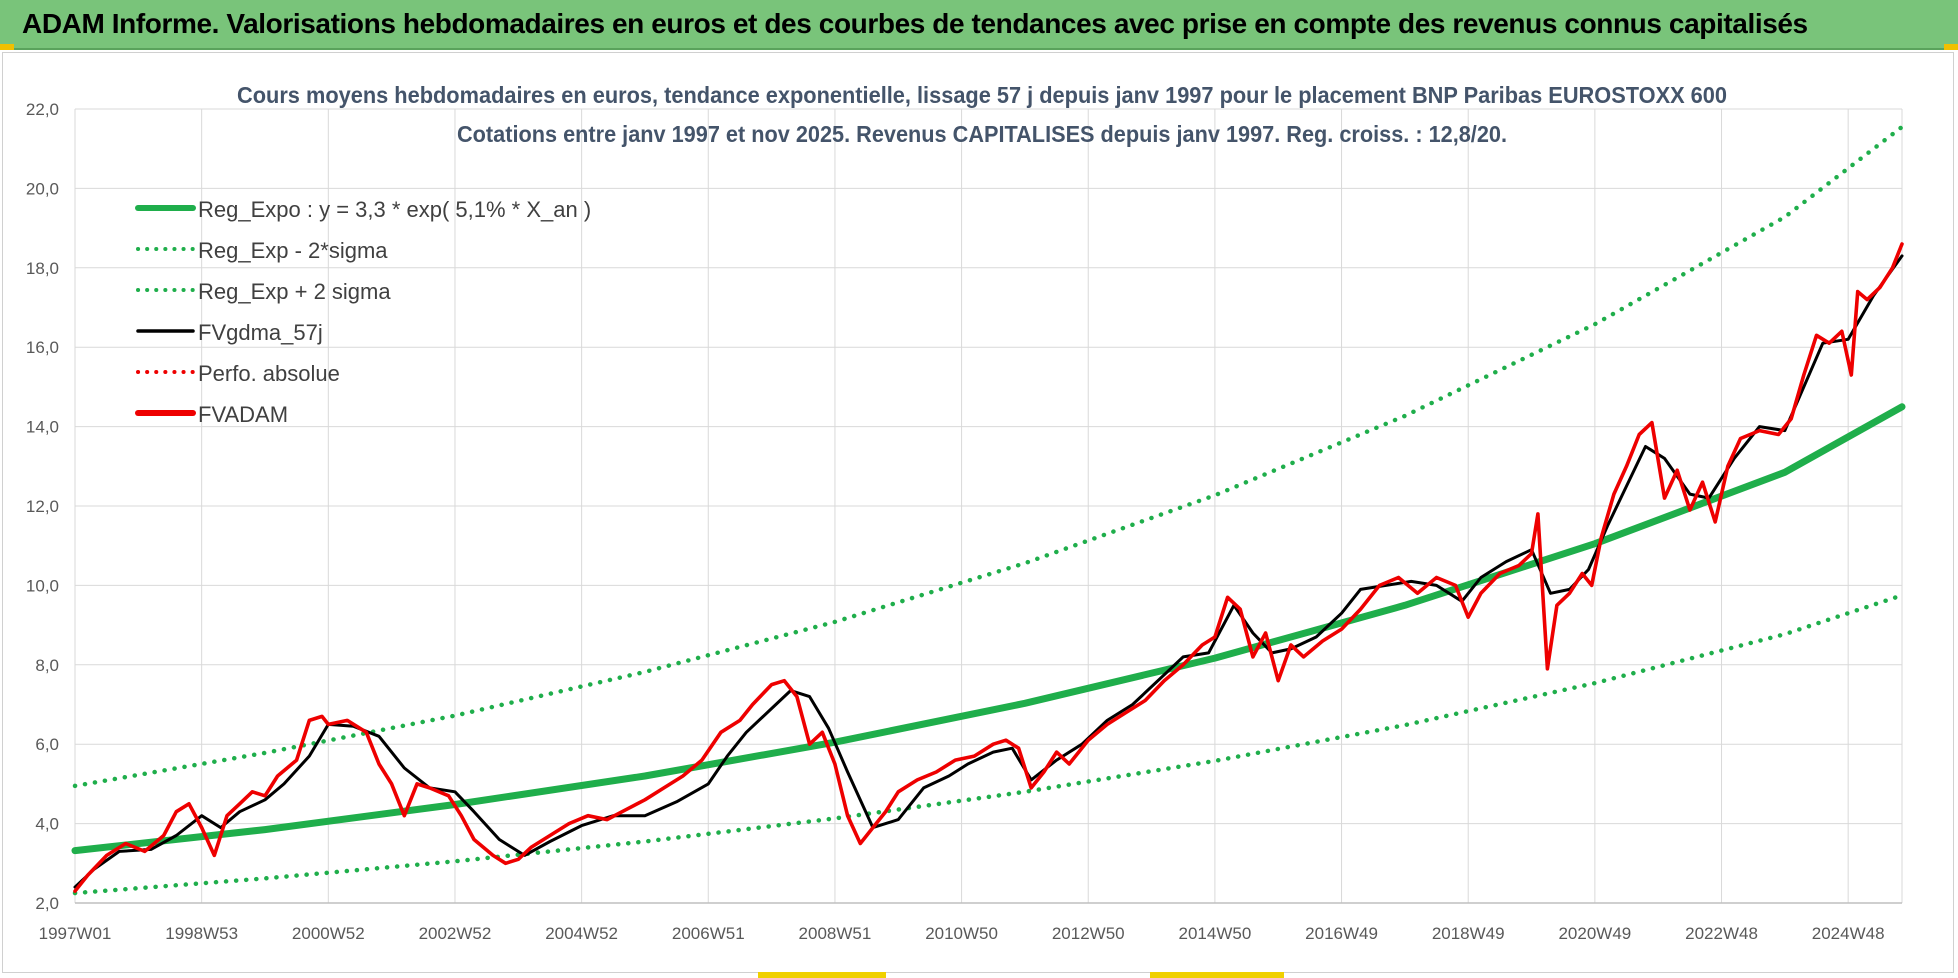 Image resolution: width=1958 pixels, height=978 pixels. Describe the element at coordinates (42, 268) in the screenshot. I see `y-tick-label: 18,0` at that location.